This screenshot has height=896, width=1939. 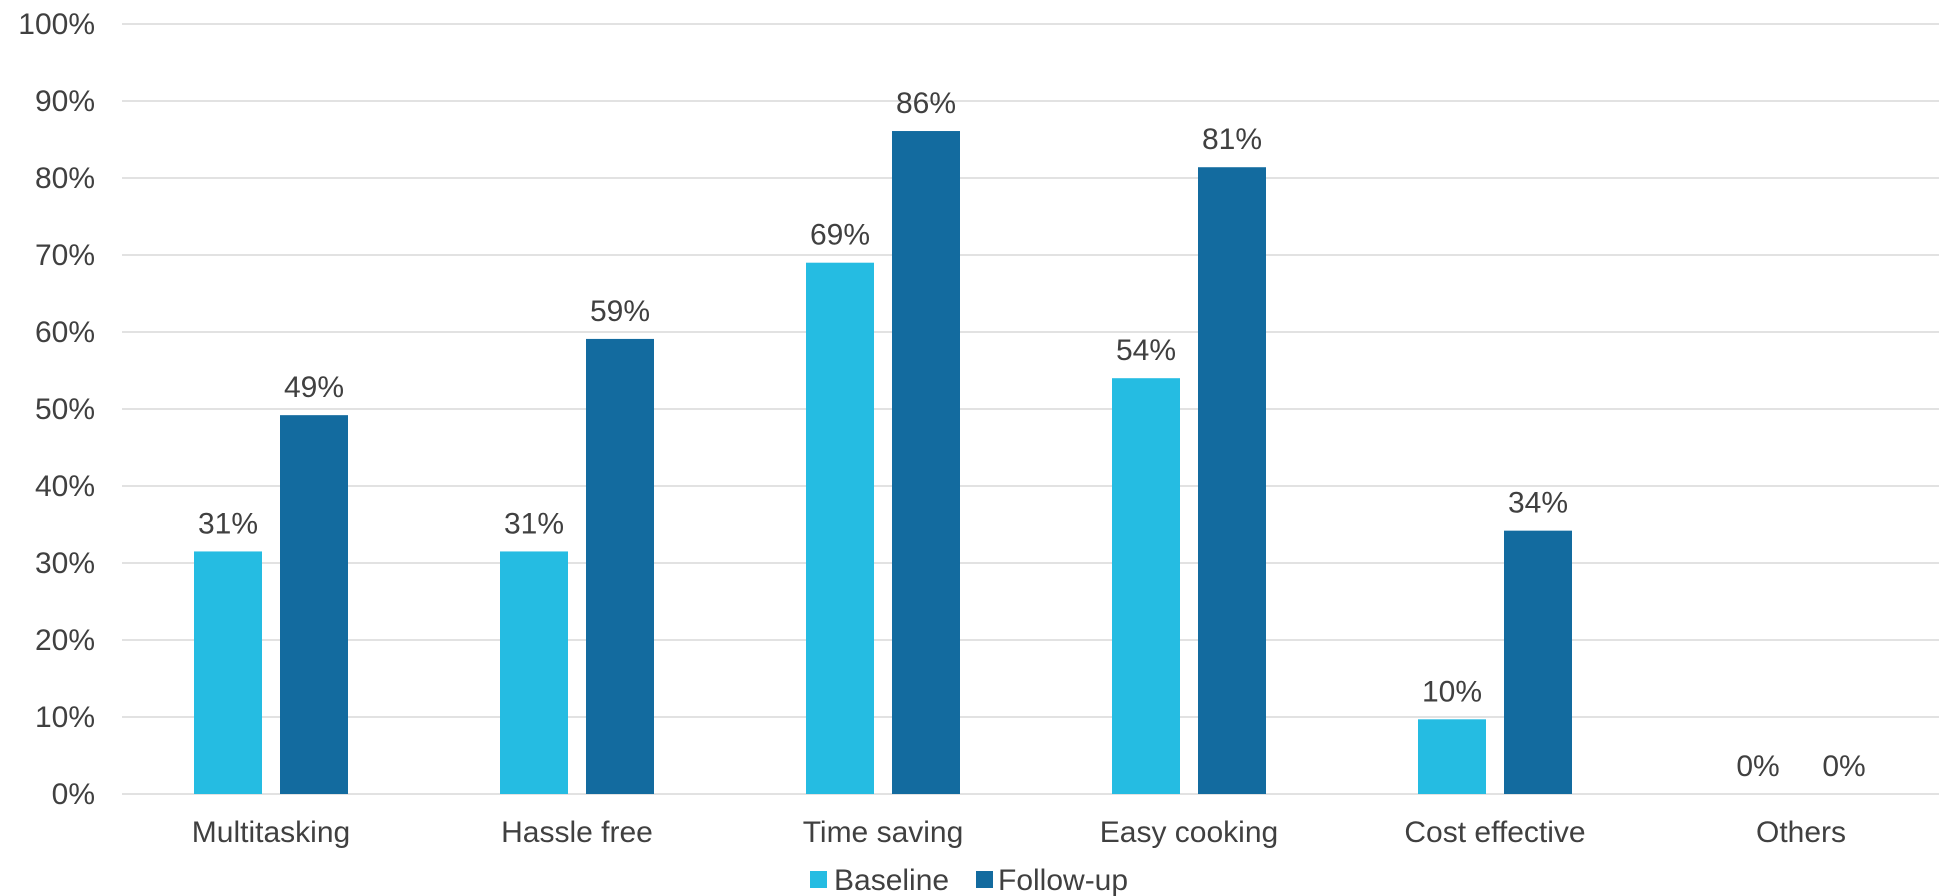 What do you see at coordinates (577, 832) in the screenshot?
I see `category-label-hassle-free: Hassle free` at bounding box center [577, 832].